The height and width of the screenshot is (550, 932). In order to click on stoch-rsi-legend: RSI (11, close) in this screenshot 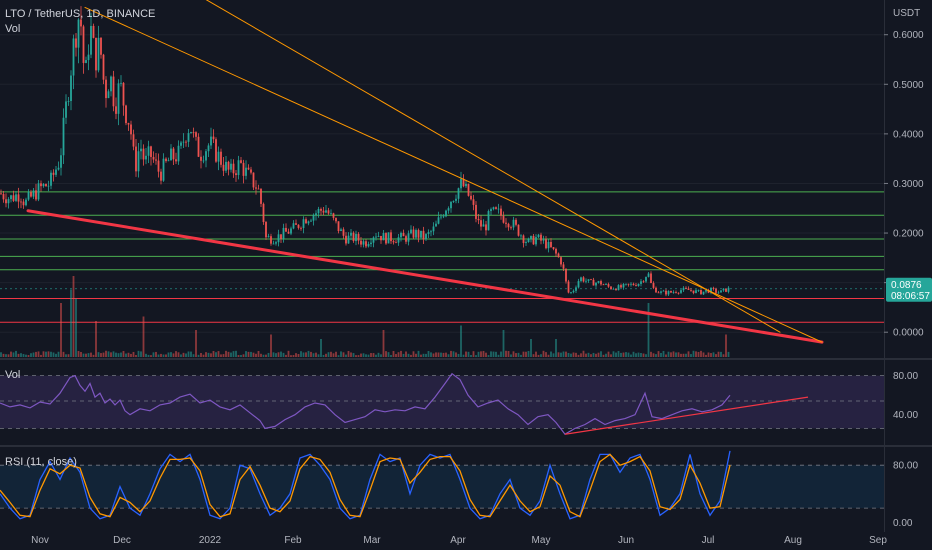, I will do `click(41, 462)`.